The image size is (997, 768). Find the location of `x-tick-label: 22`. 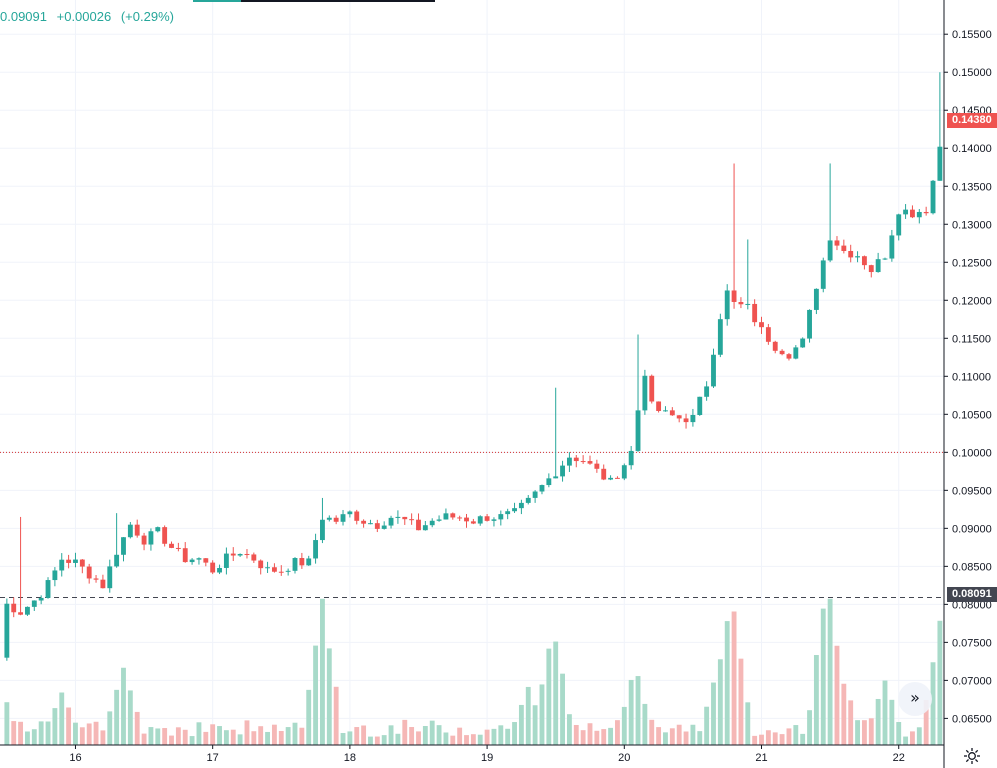

x-tick-label: 22 is located at coordinates (899, 758).